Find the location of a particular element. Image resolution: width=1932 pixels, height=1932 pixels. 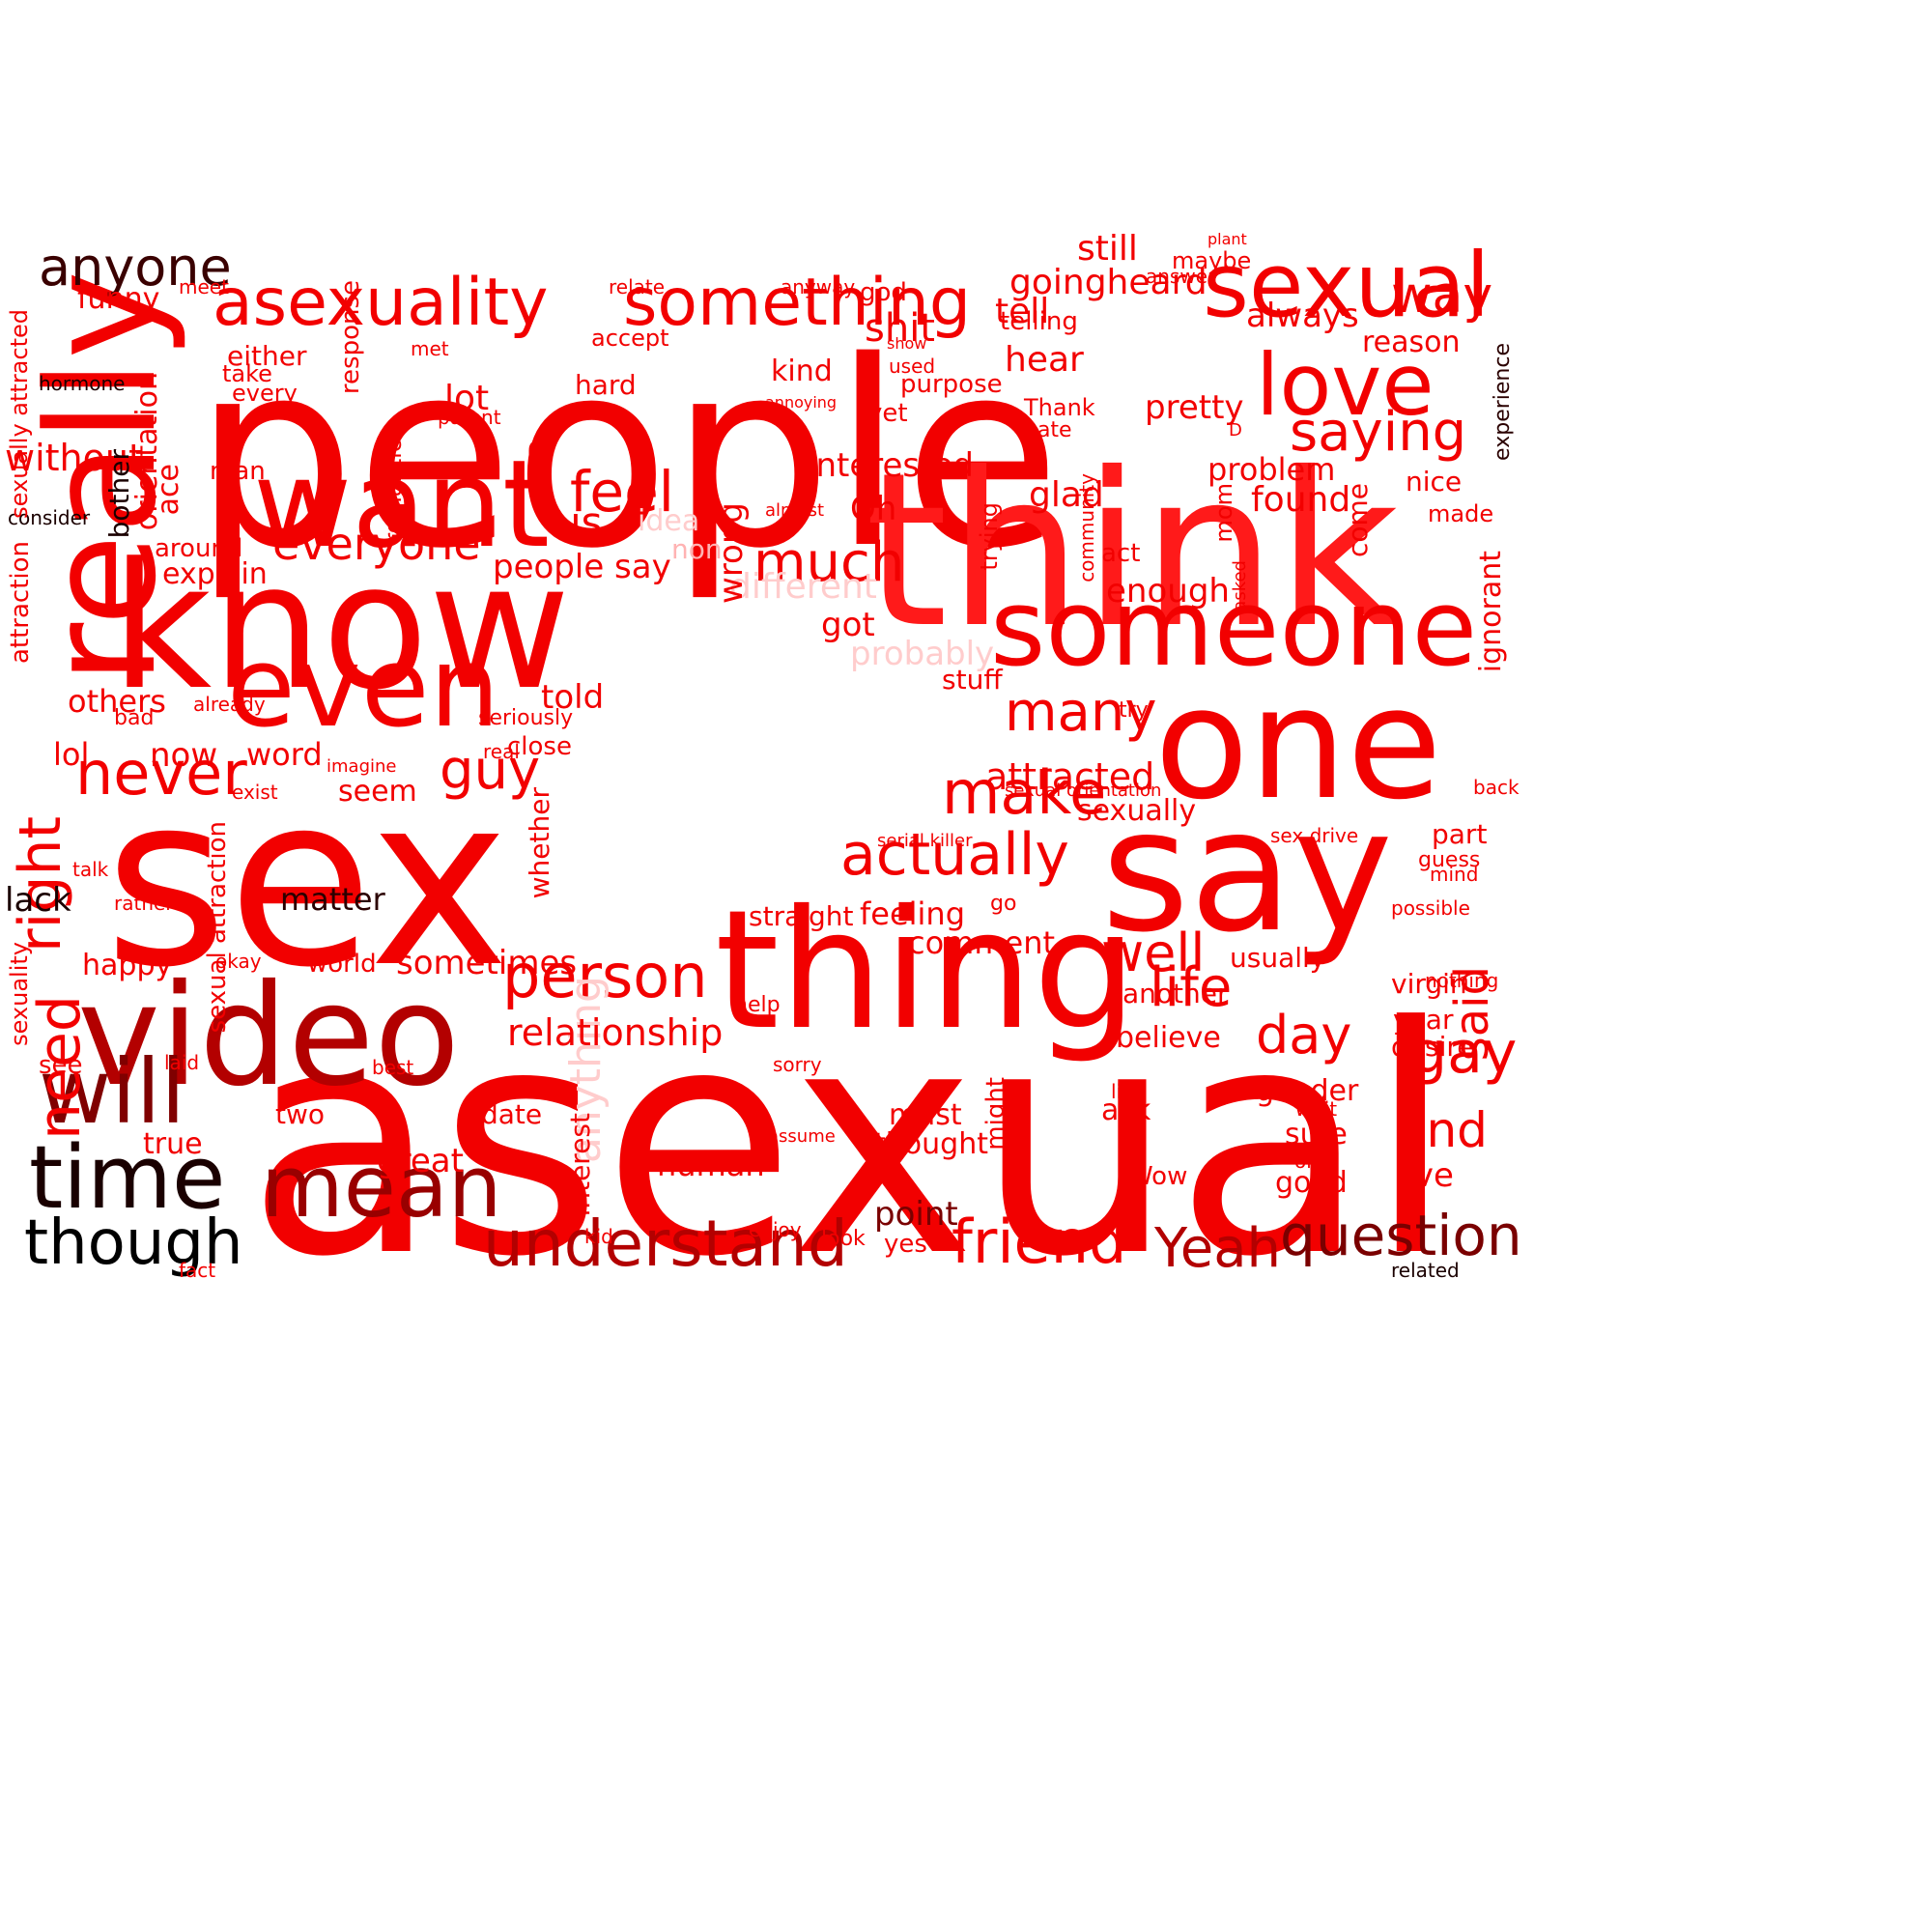

cloud-word: day is located at coordinates (1304, 1035).